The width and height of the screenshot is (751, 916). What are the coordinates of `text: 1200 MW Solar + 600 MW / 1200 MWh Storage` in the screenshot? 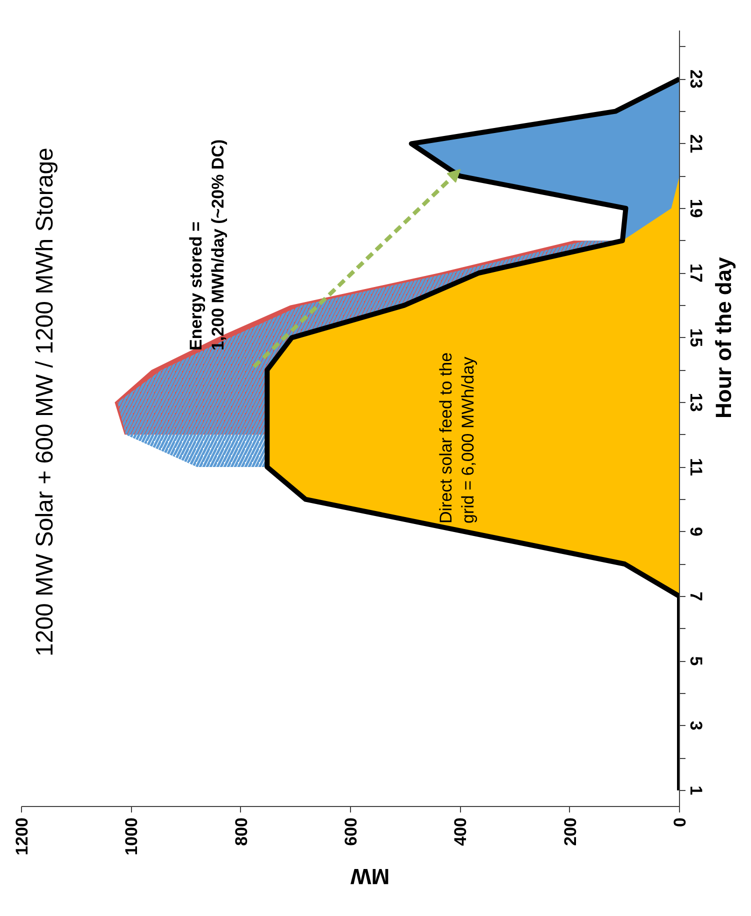 It's located at (45, 402).